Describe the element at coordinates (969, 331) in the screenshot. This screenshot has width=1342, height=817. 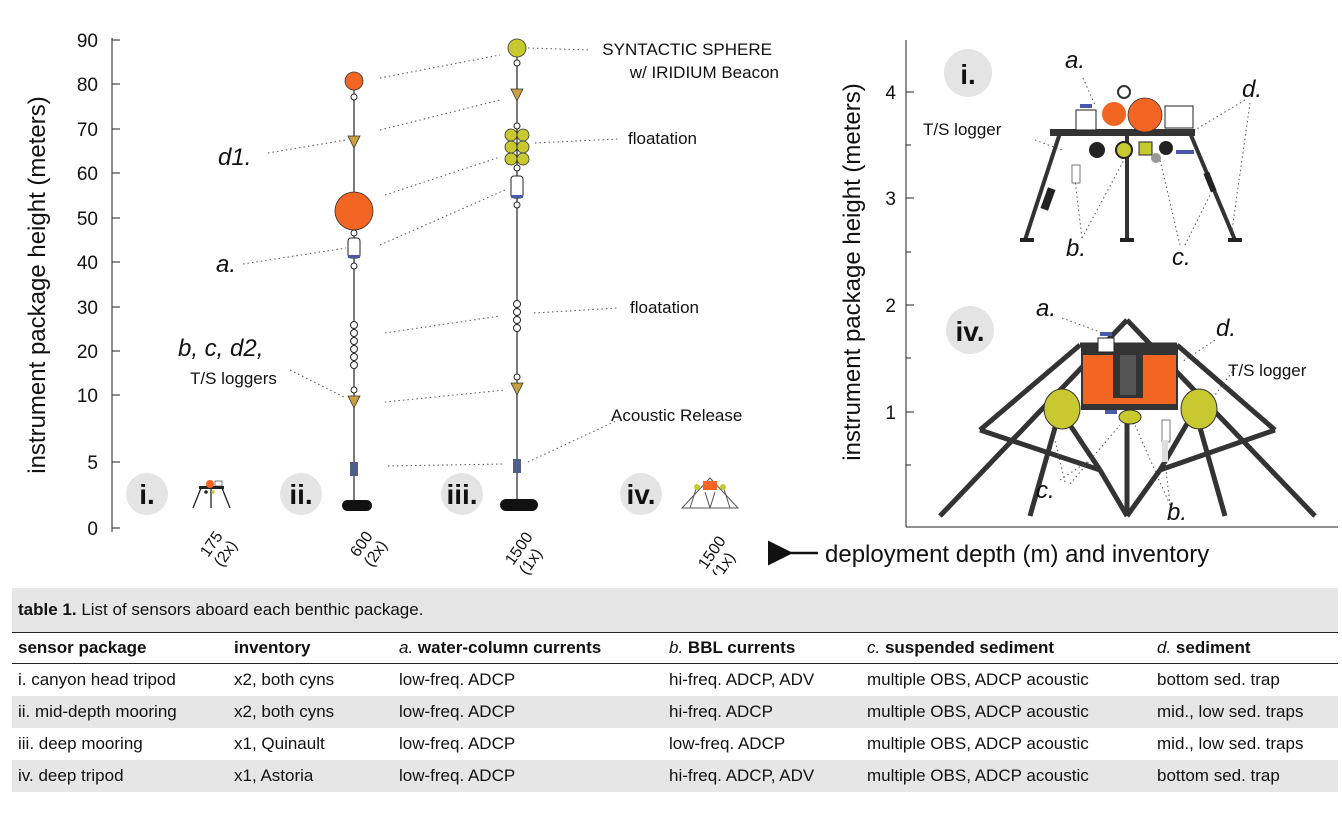
I see `tripod-iv-badge: iv.` at that location.